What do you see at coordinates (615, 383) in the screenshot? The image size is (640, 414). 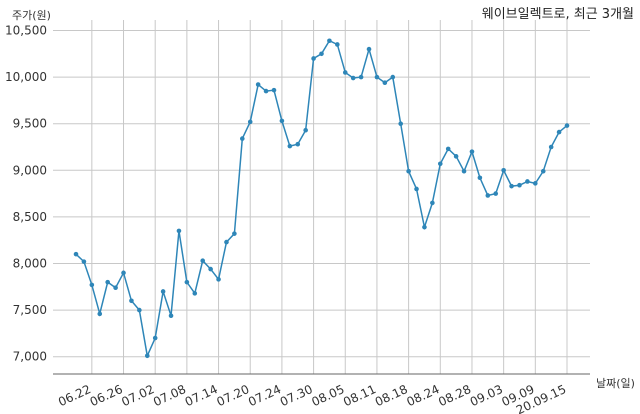 I see `x-axis-label: 날짜(일)` at bounding box center [615, 383].